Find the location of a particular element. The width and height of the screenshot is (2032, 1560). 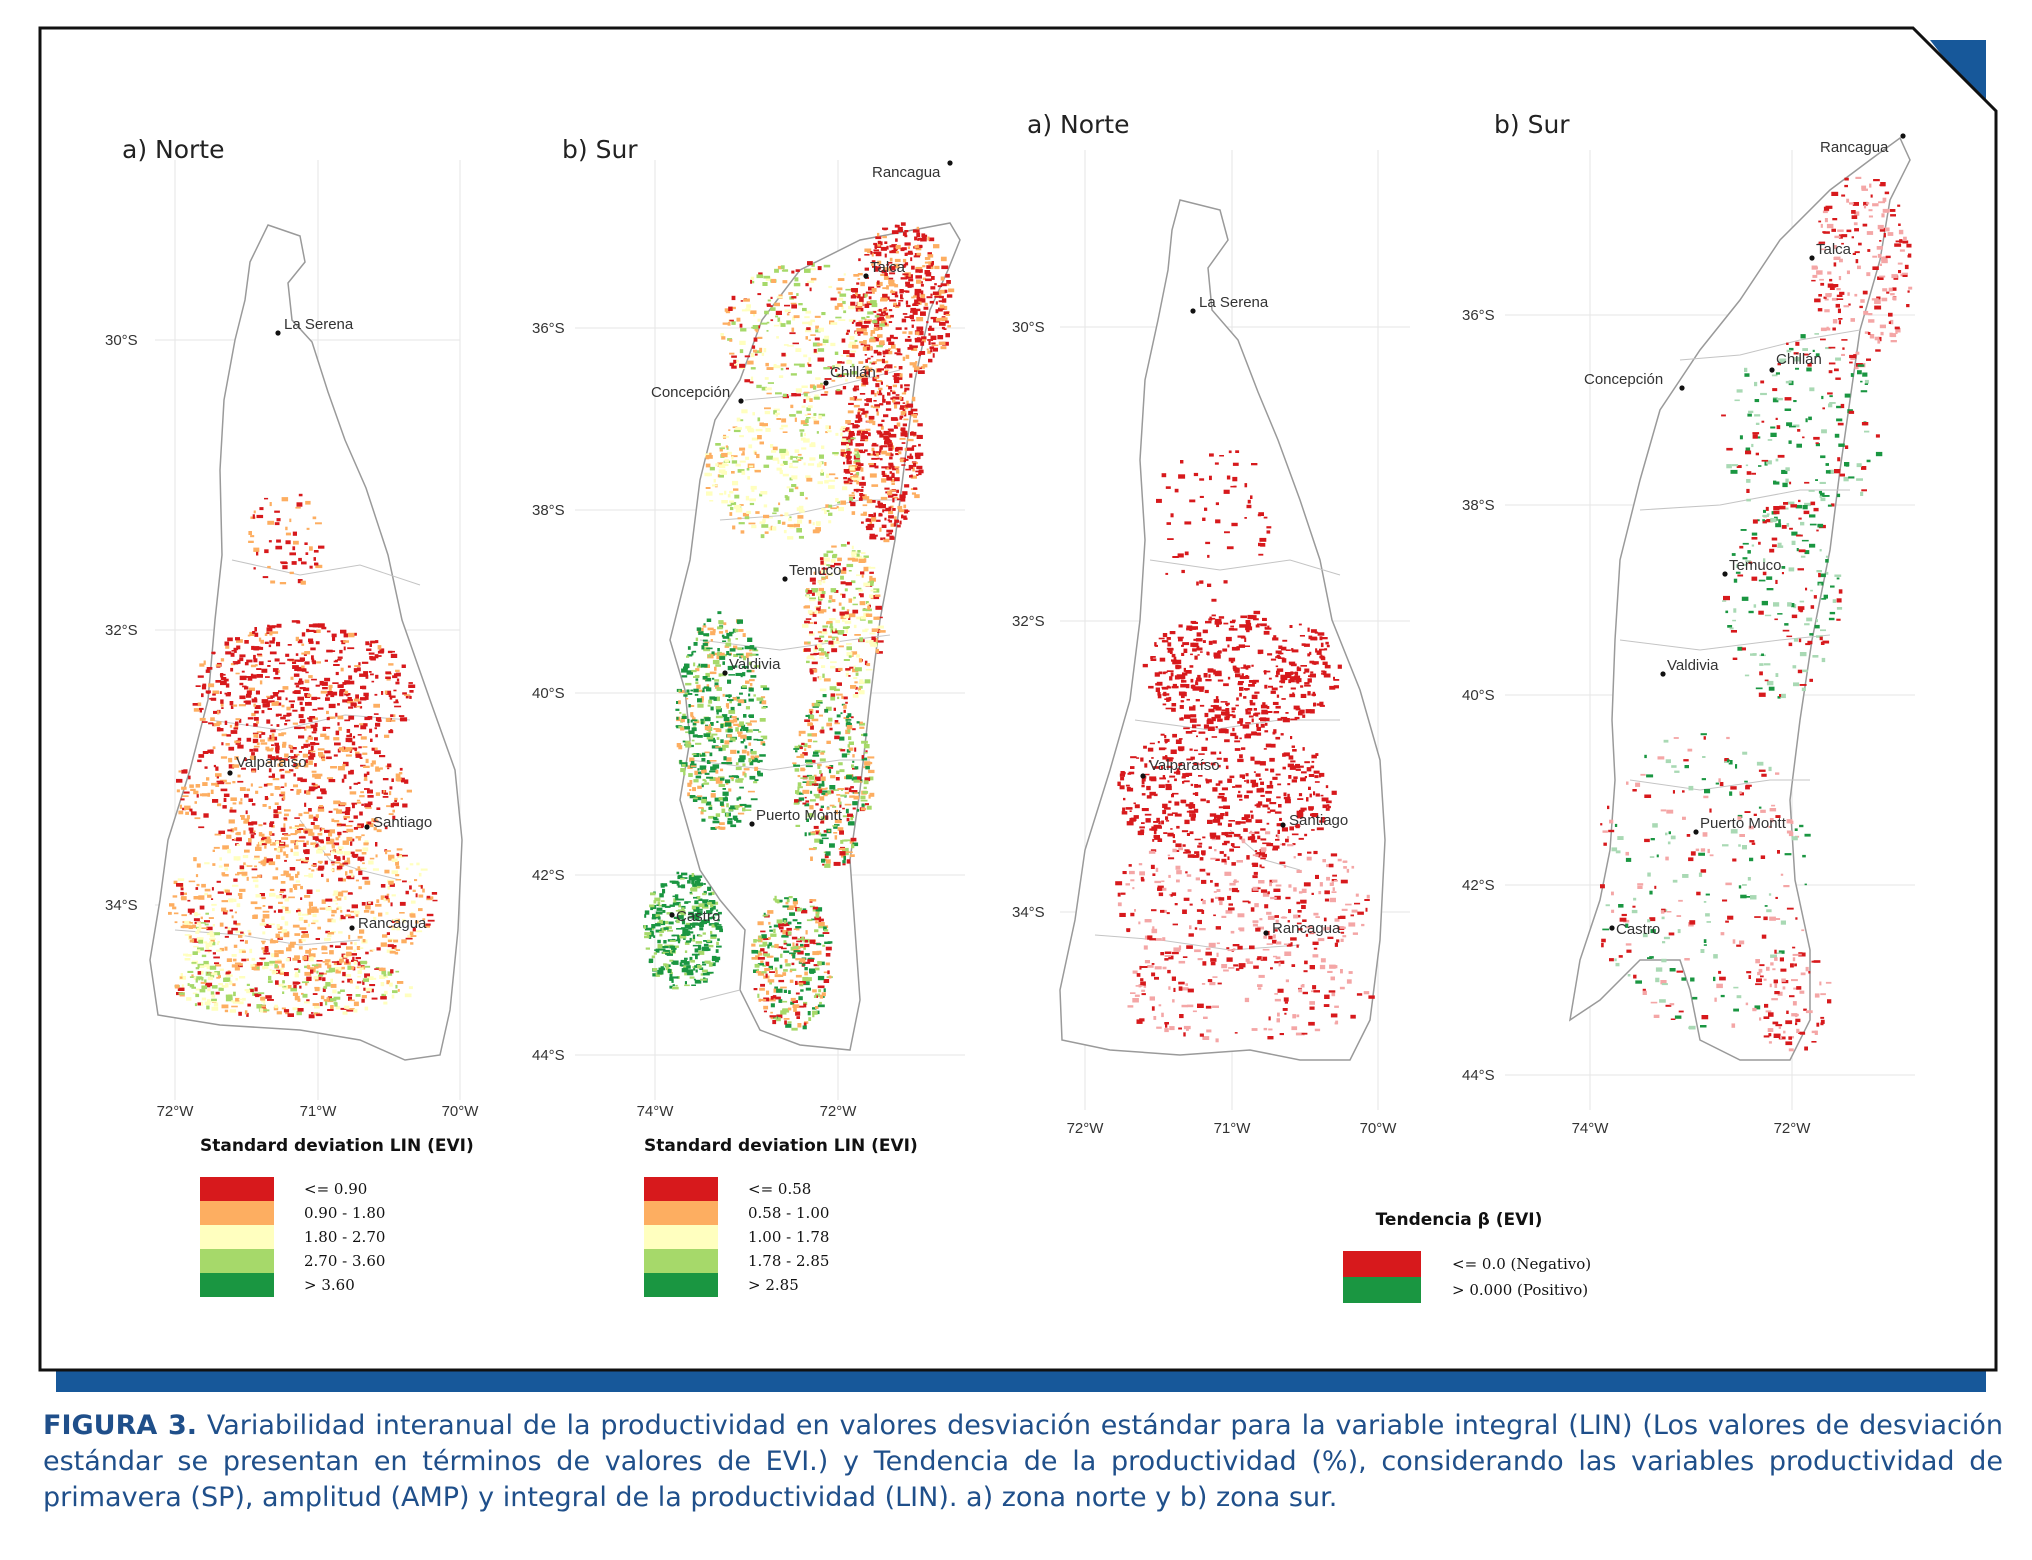

city-label: Puerto Montt is located at coordinates (1743, 823).